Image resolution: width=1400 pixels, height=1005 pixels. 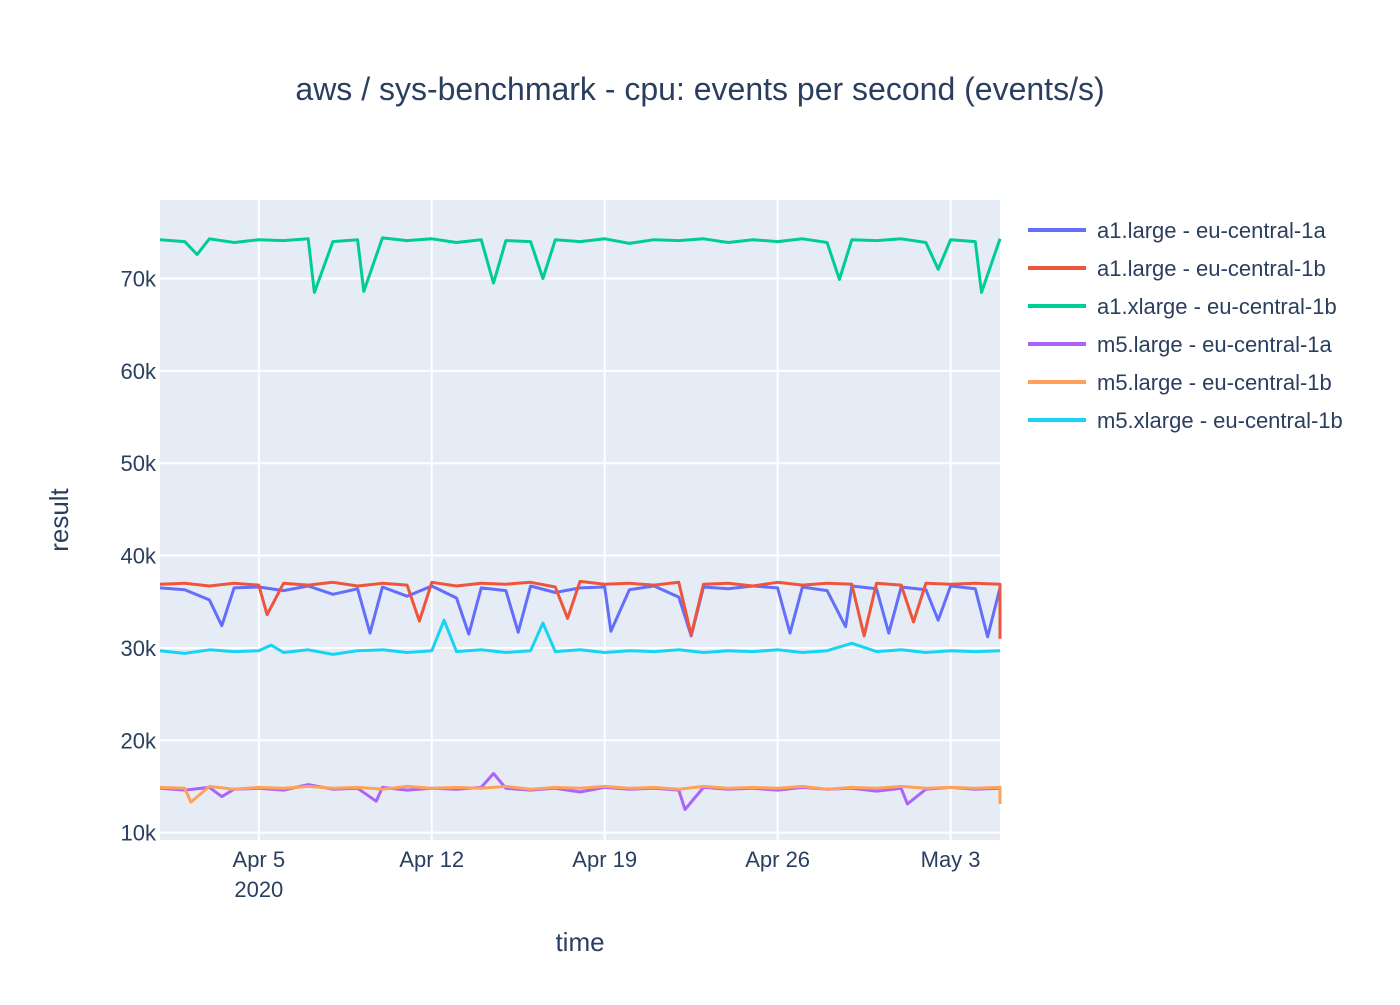 What do you see at coordinates (139, 648) in the screenshot?
I see `y-tick-label: 30k` at bounding box center [139, 648].